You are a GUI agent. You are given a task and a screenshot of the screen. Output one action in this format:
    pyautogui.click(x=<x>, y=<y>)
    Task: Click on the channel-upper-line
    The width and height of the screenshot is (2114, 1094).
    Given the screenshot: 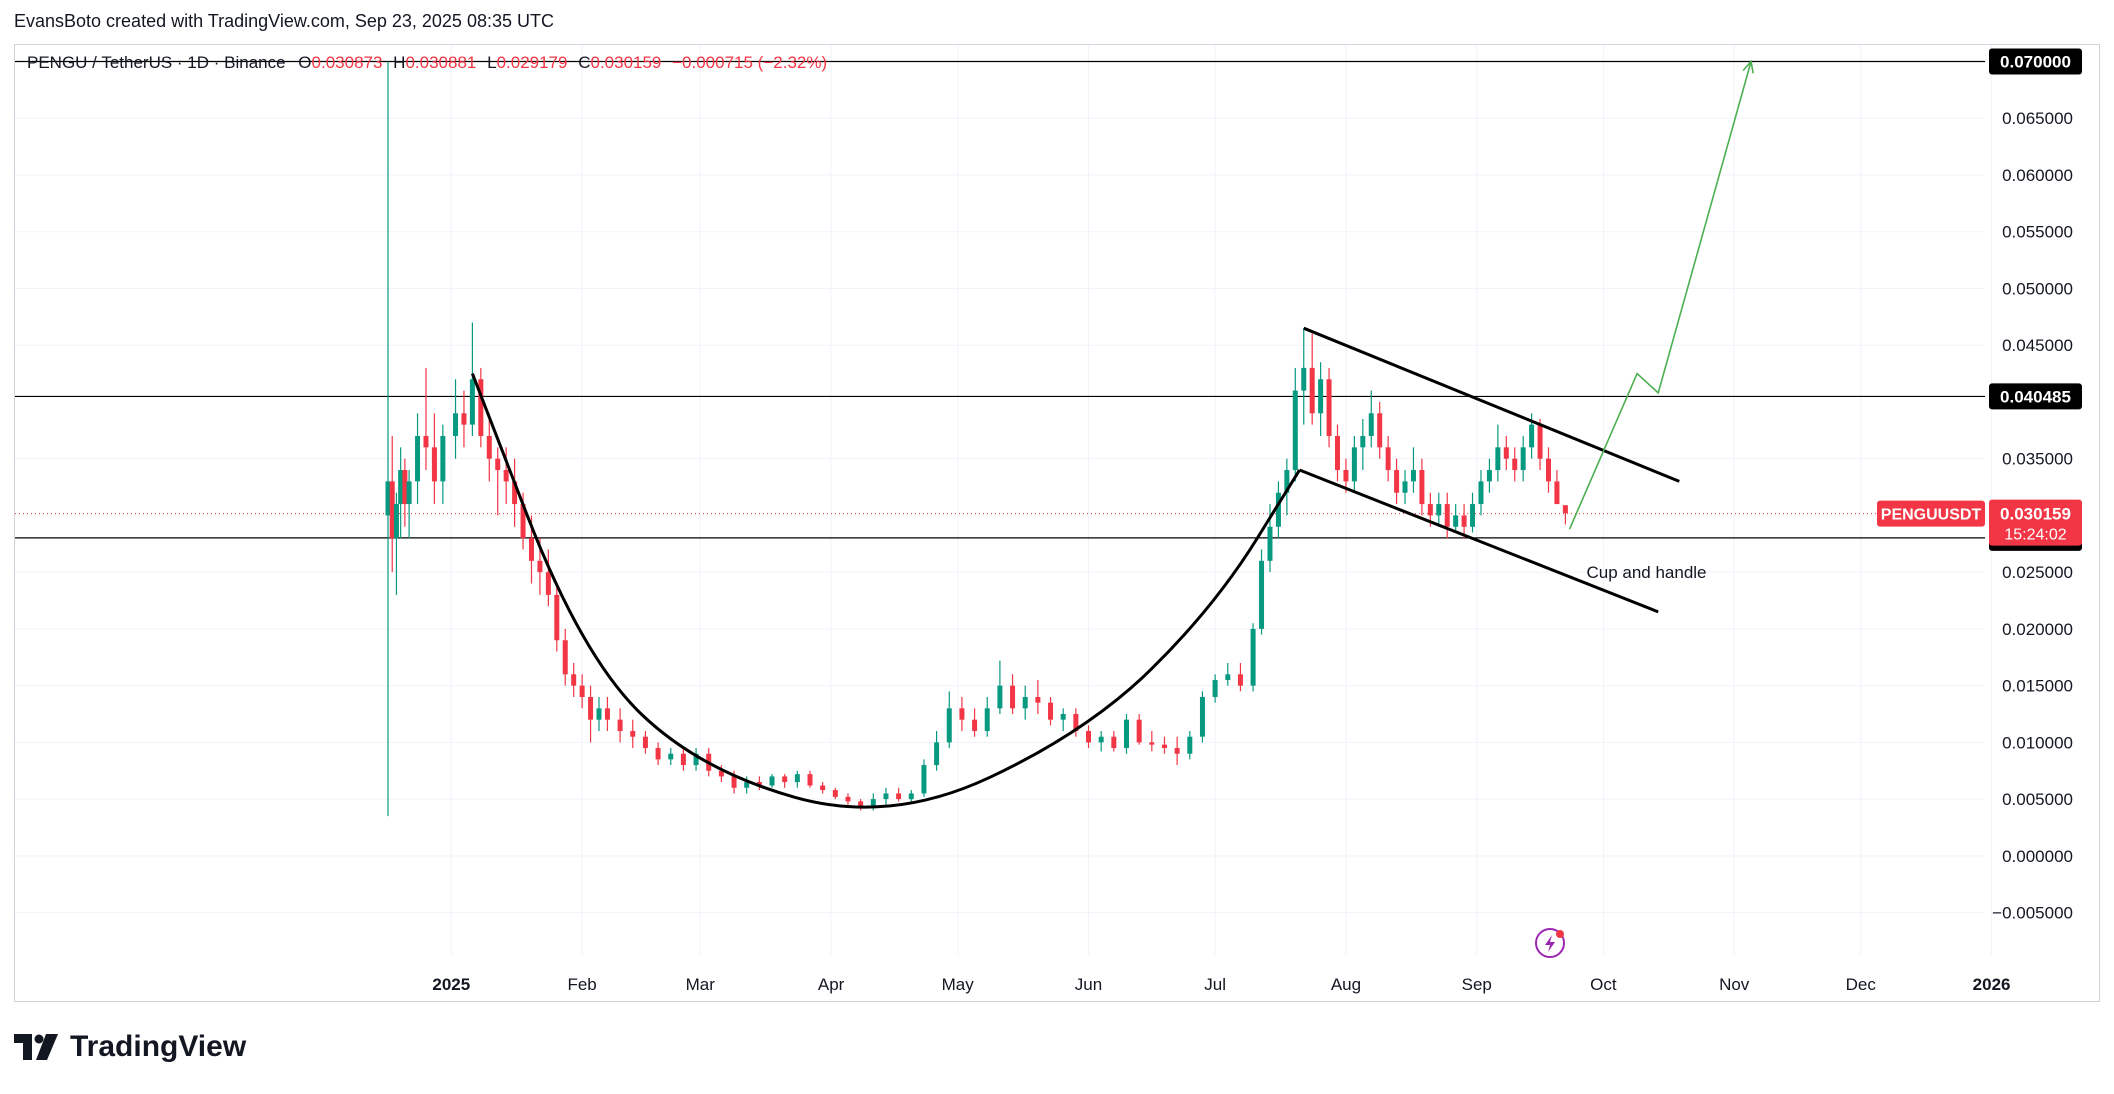 What is the action you would take?
    pyautogui.click(x=1491, y=404)
    